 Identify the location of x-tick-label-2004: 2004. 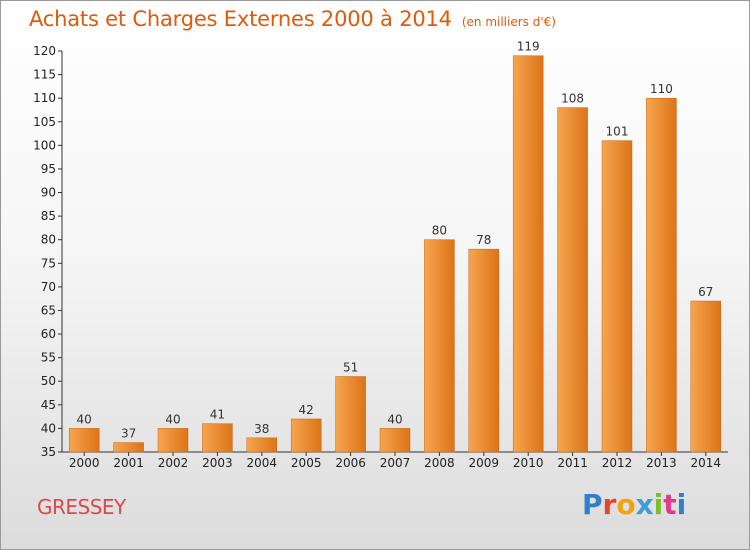
(262, 463).